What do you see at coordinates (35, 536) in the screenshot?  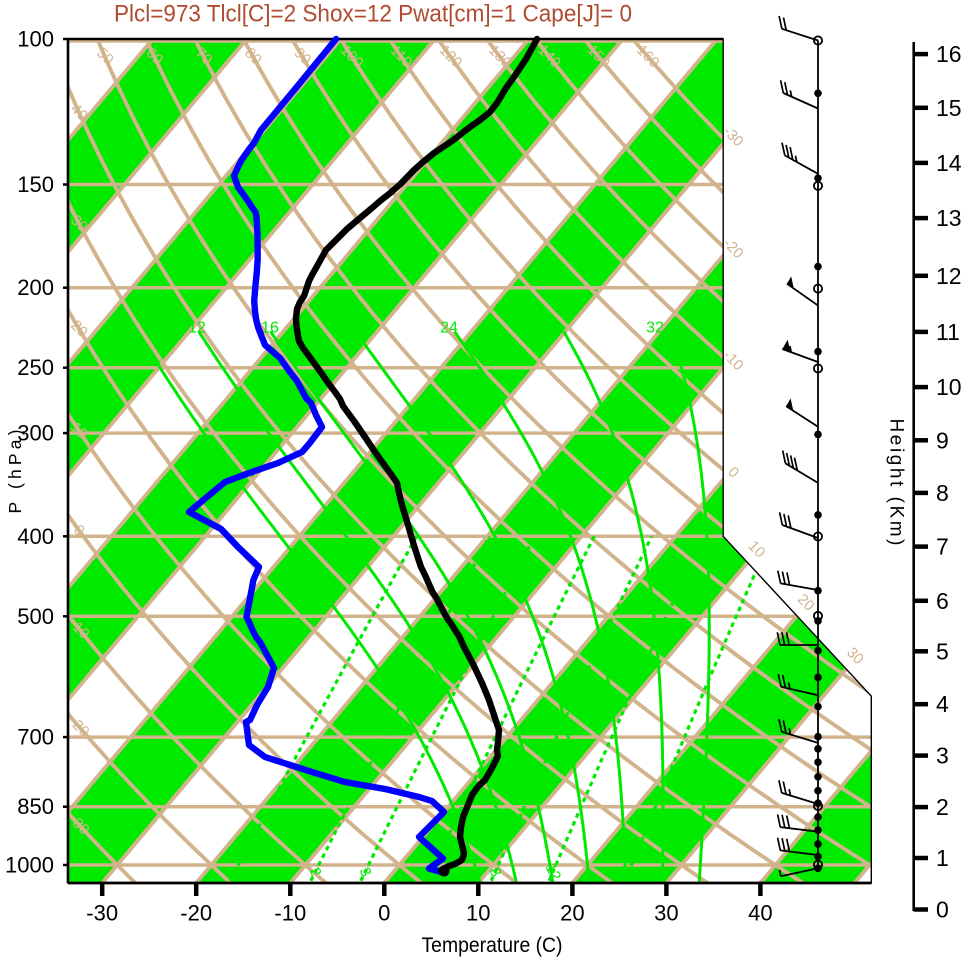 I see `svg-text: 400` at bounding box center [35, 536].